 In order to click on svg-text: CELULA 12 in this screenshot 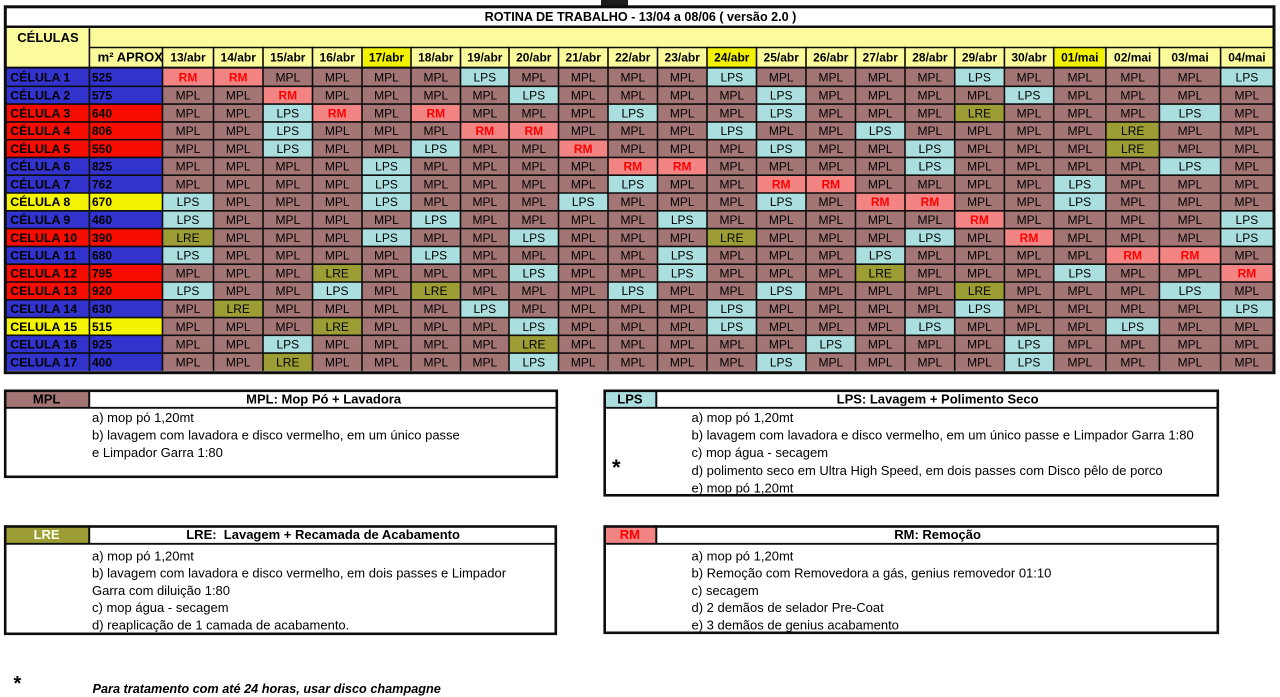, I will do `click(43, 273)`.